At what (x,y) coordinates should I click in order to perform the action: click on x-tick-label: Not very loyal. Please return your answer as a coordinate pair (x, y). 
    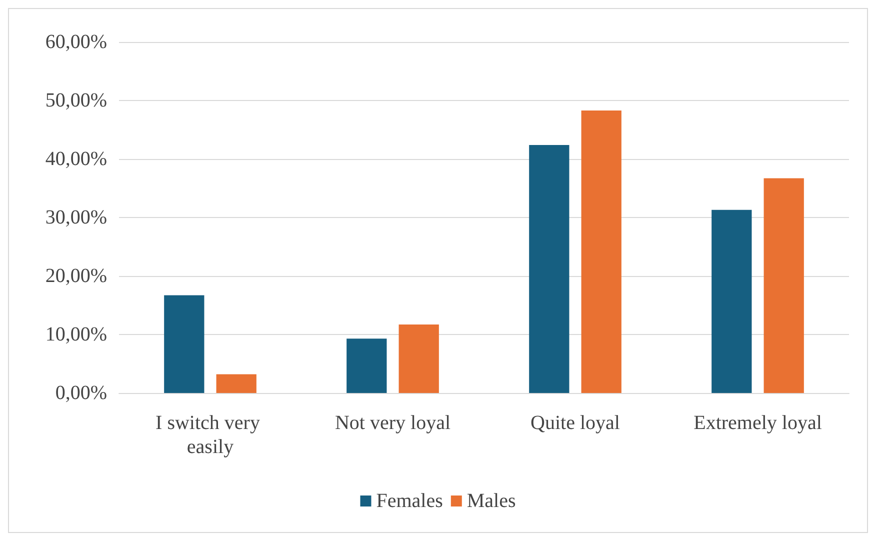
    Looking at the image, I should click on (392, 423).